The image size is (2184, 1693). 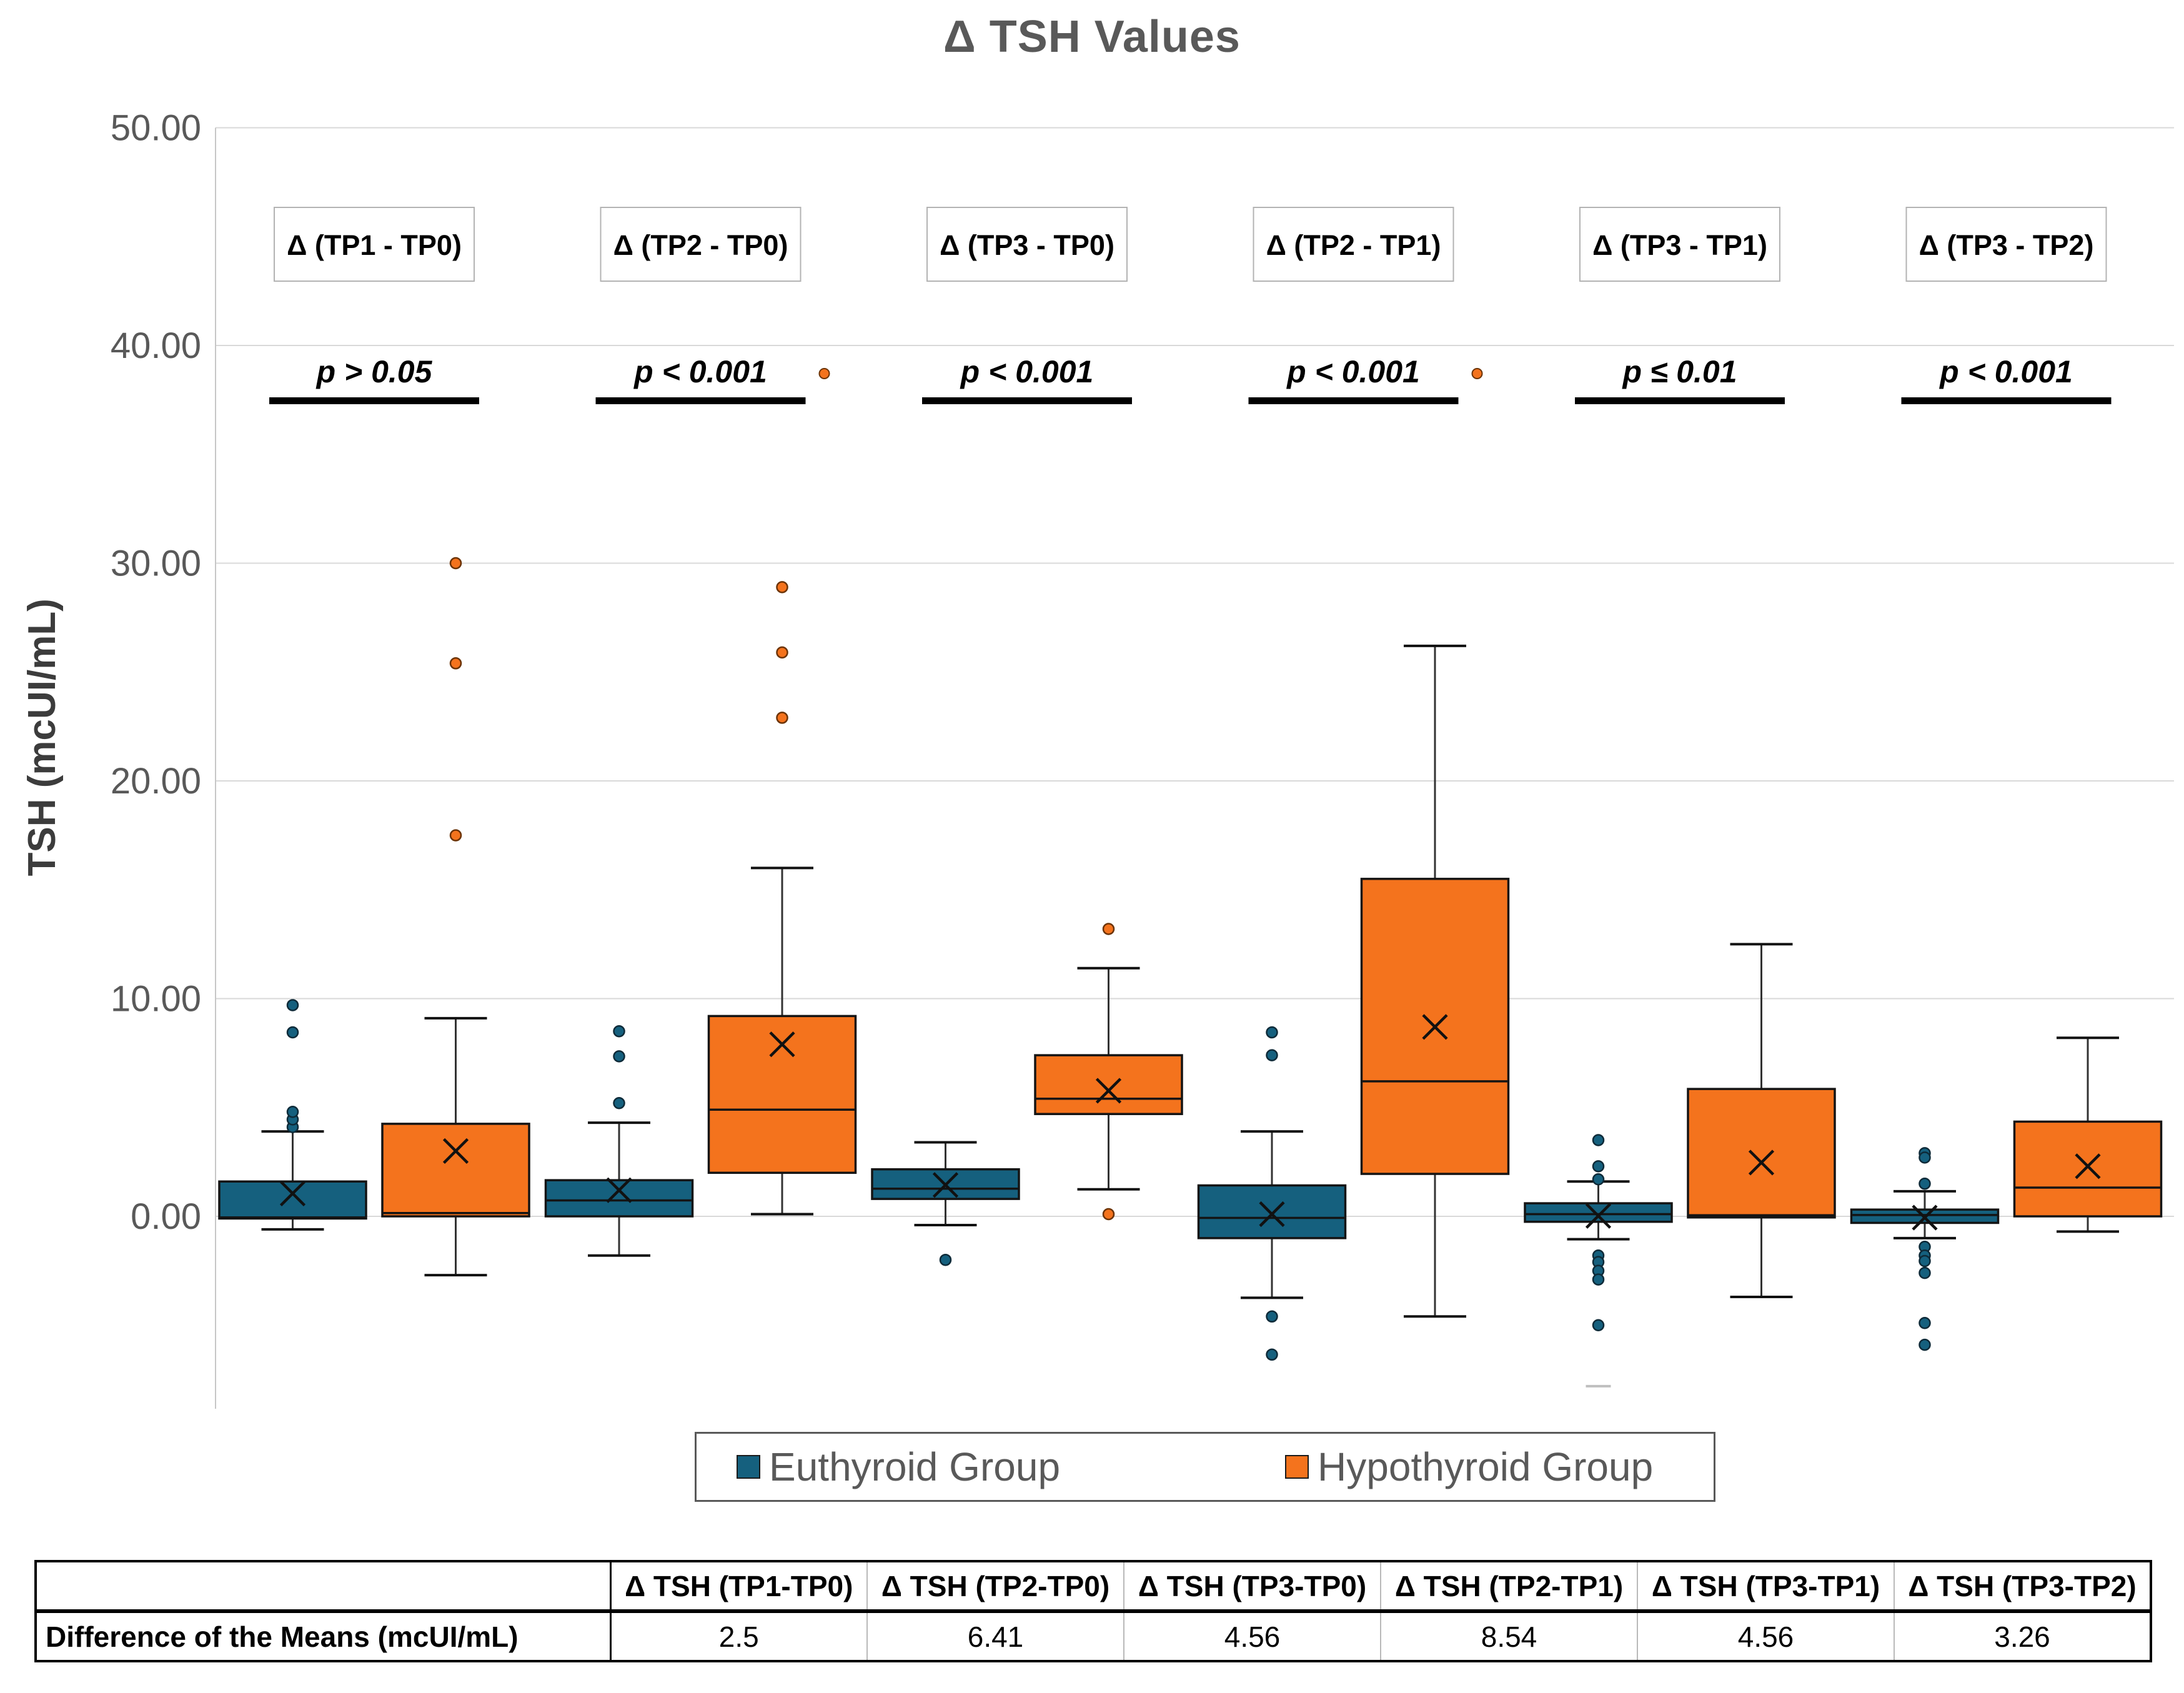 I want to click on table-header-5: Δ TSH (TP3-TP1), so click(x=1766, y=1587).